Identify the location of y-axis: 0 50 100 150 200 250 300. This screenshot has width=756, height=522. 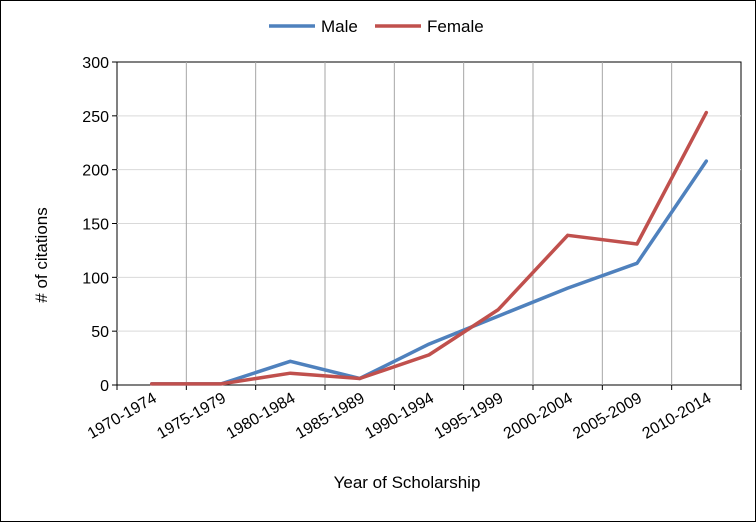
(99, 225).